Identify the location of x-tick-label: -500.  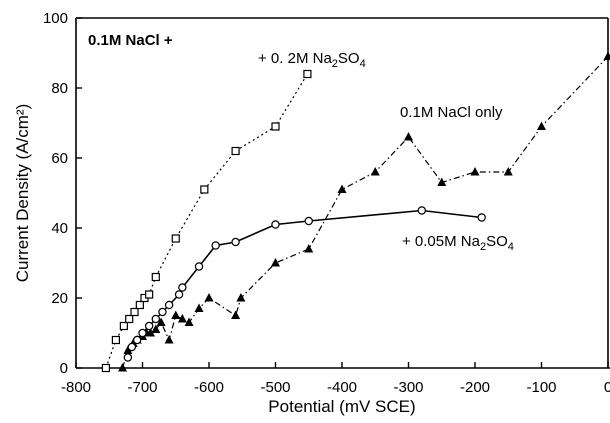
(275, 387).